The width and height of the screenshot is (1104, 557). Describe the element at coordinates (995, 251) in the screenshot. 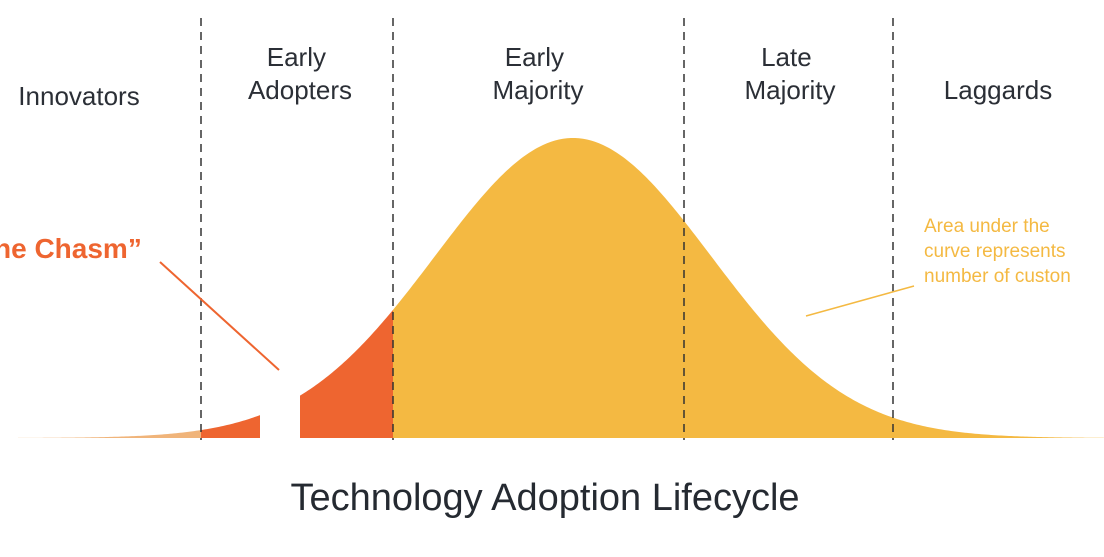

I see `area-note-line: curve represents` at that location.